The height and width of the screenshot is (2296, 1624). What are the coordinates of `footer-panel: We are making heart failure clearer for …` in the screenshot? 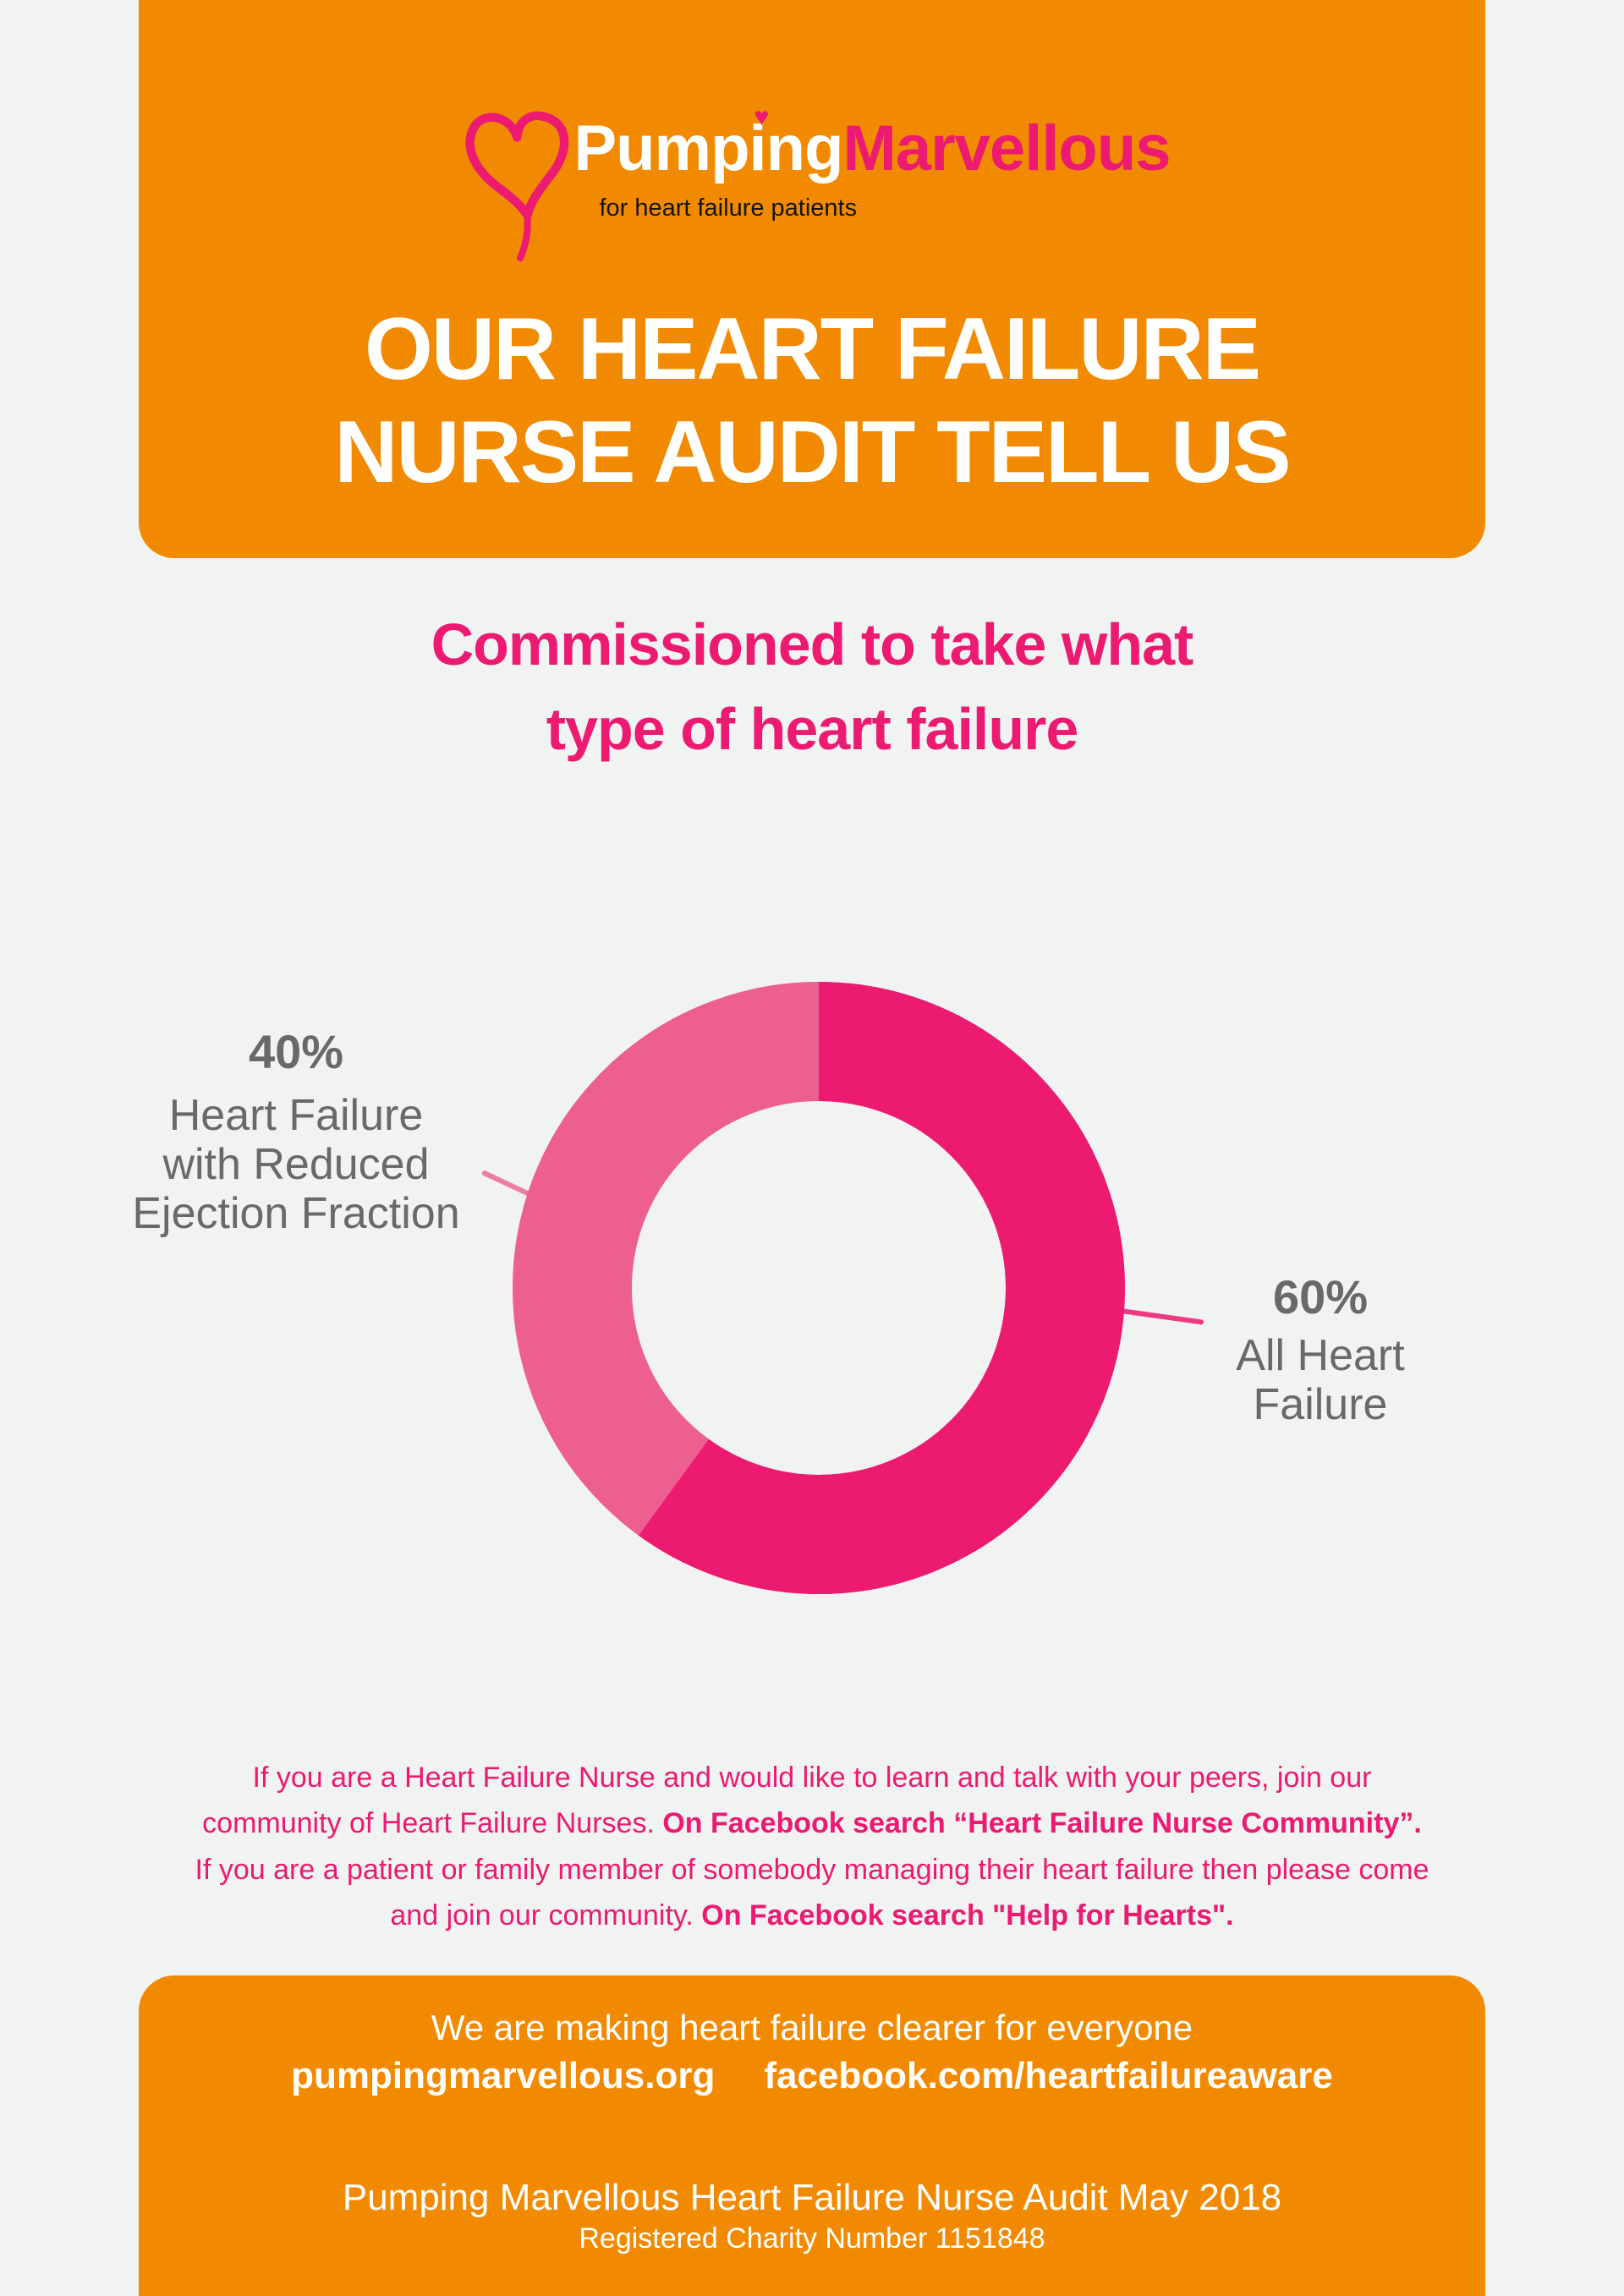 It's located at (812, 2136).